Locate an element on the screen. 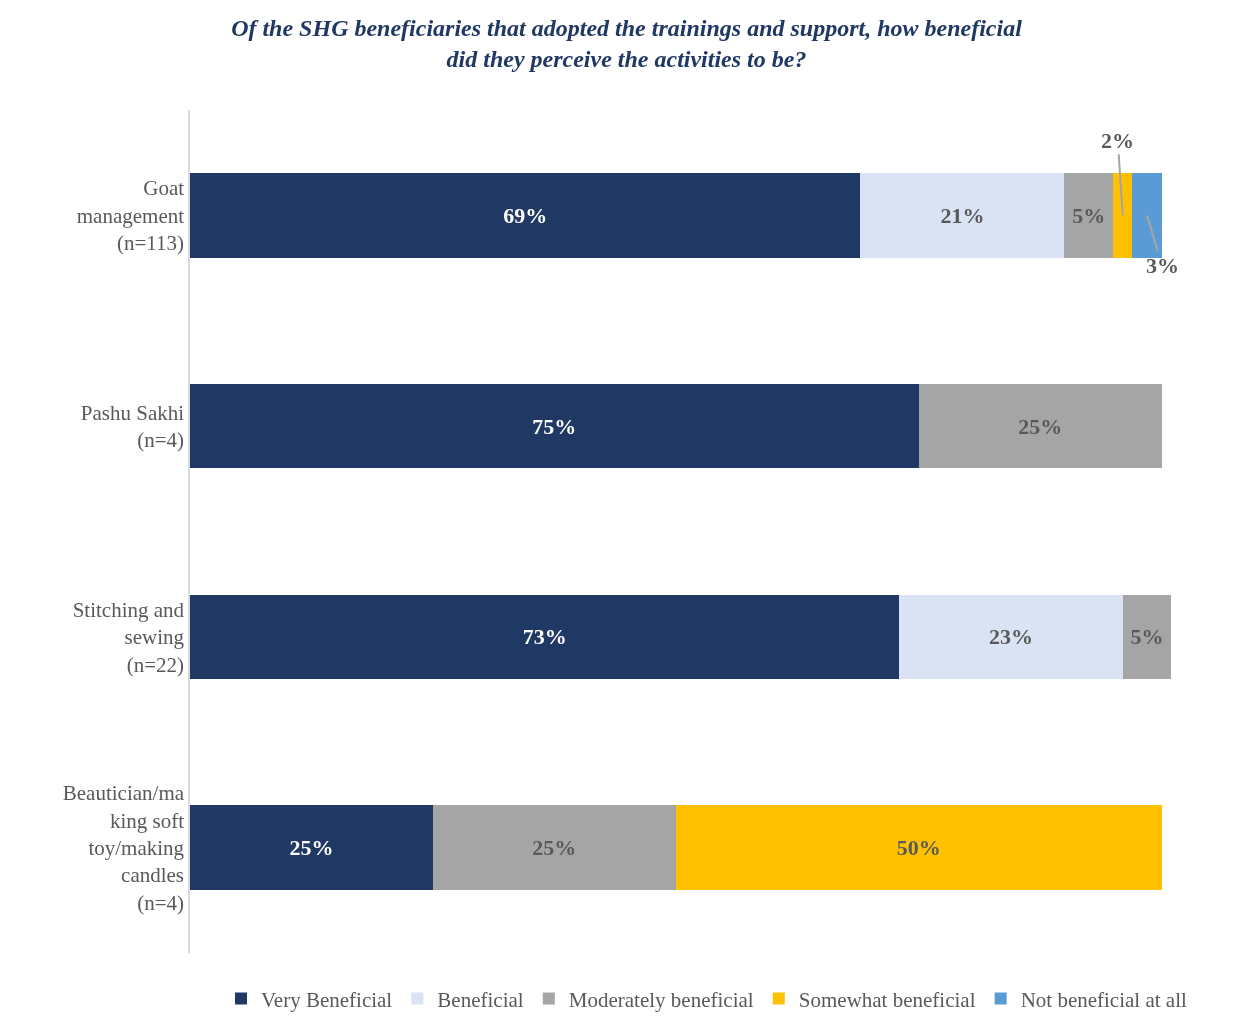 The image size is (1253, 1031). data-label: 3% is located at coordinates (1162, 265).